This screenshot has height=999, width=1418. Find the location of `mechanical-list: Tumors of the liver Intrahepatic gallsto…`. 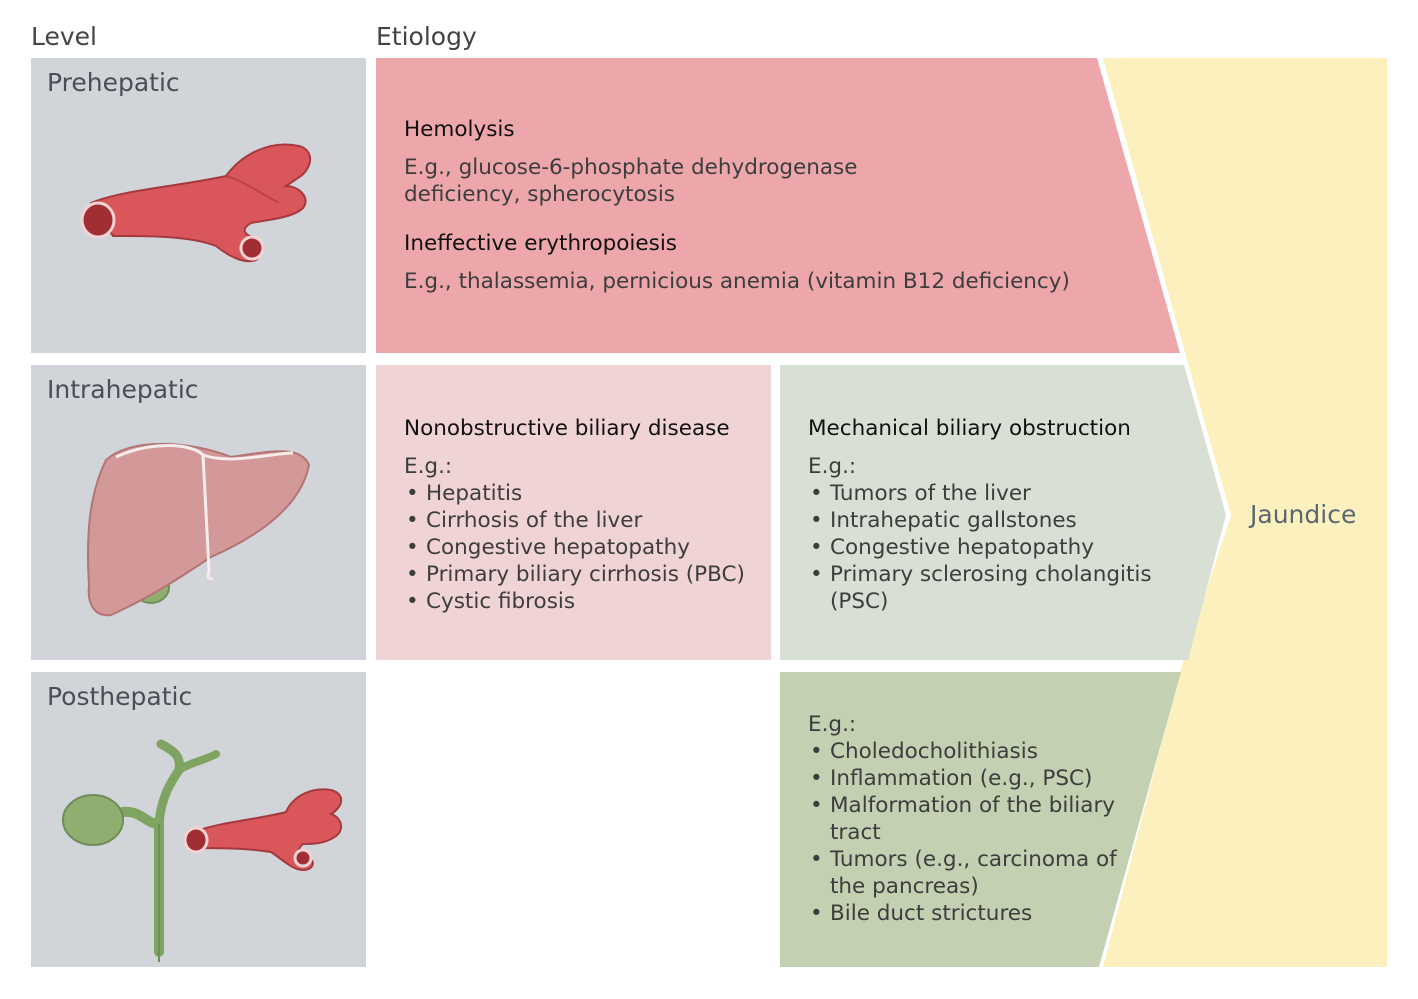

mechanical-list: Tumors of the liver Intrahepatic gallsto… is located at coordinates (998, 547).